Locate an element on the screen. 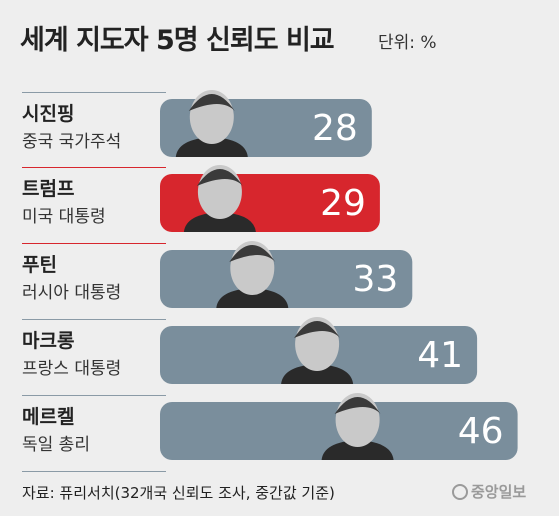 This screenshot has height=516, width=559. portrait-시진핑 is located at coordinates (211, 123).